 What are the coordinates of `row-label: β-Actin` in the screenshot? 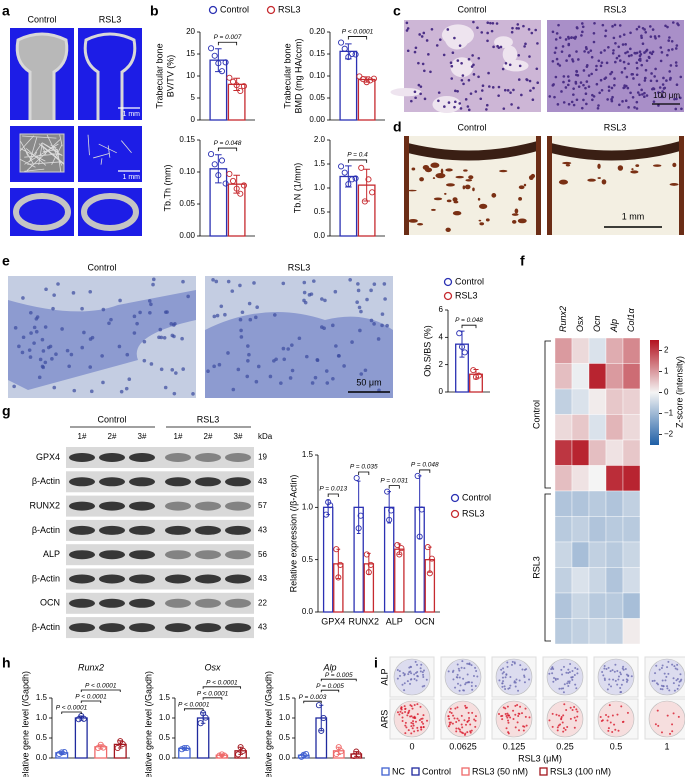 It's located at (46, 627).